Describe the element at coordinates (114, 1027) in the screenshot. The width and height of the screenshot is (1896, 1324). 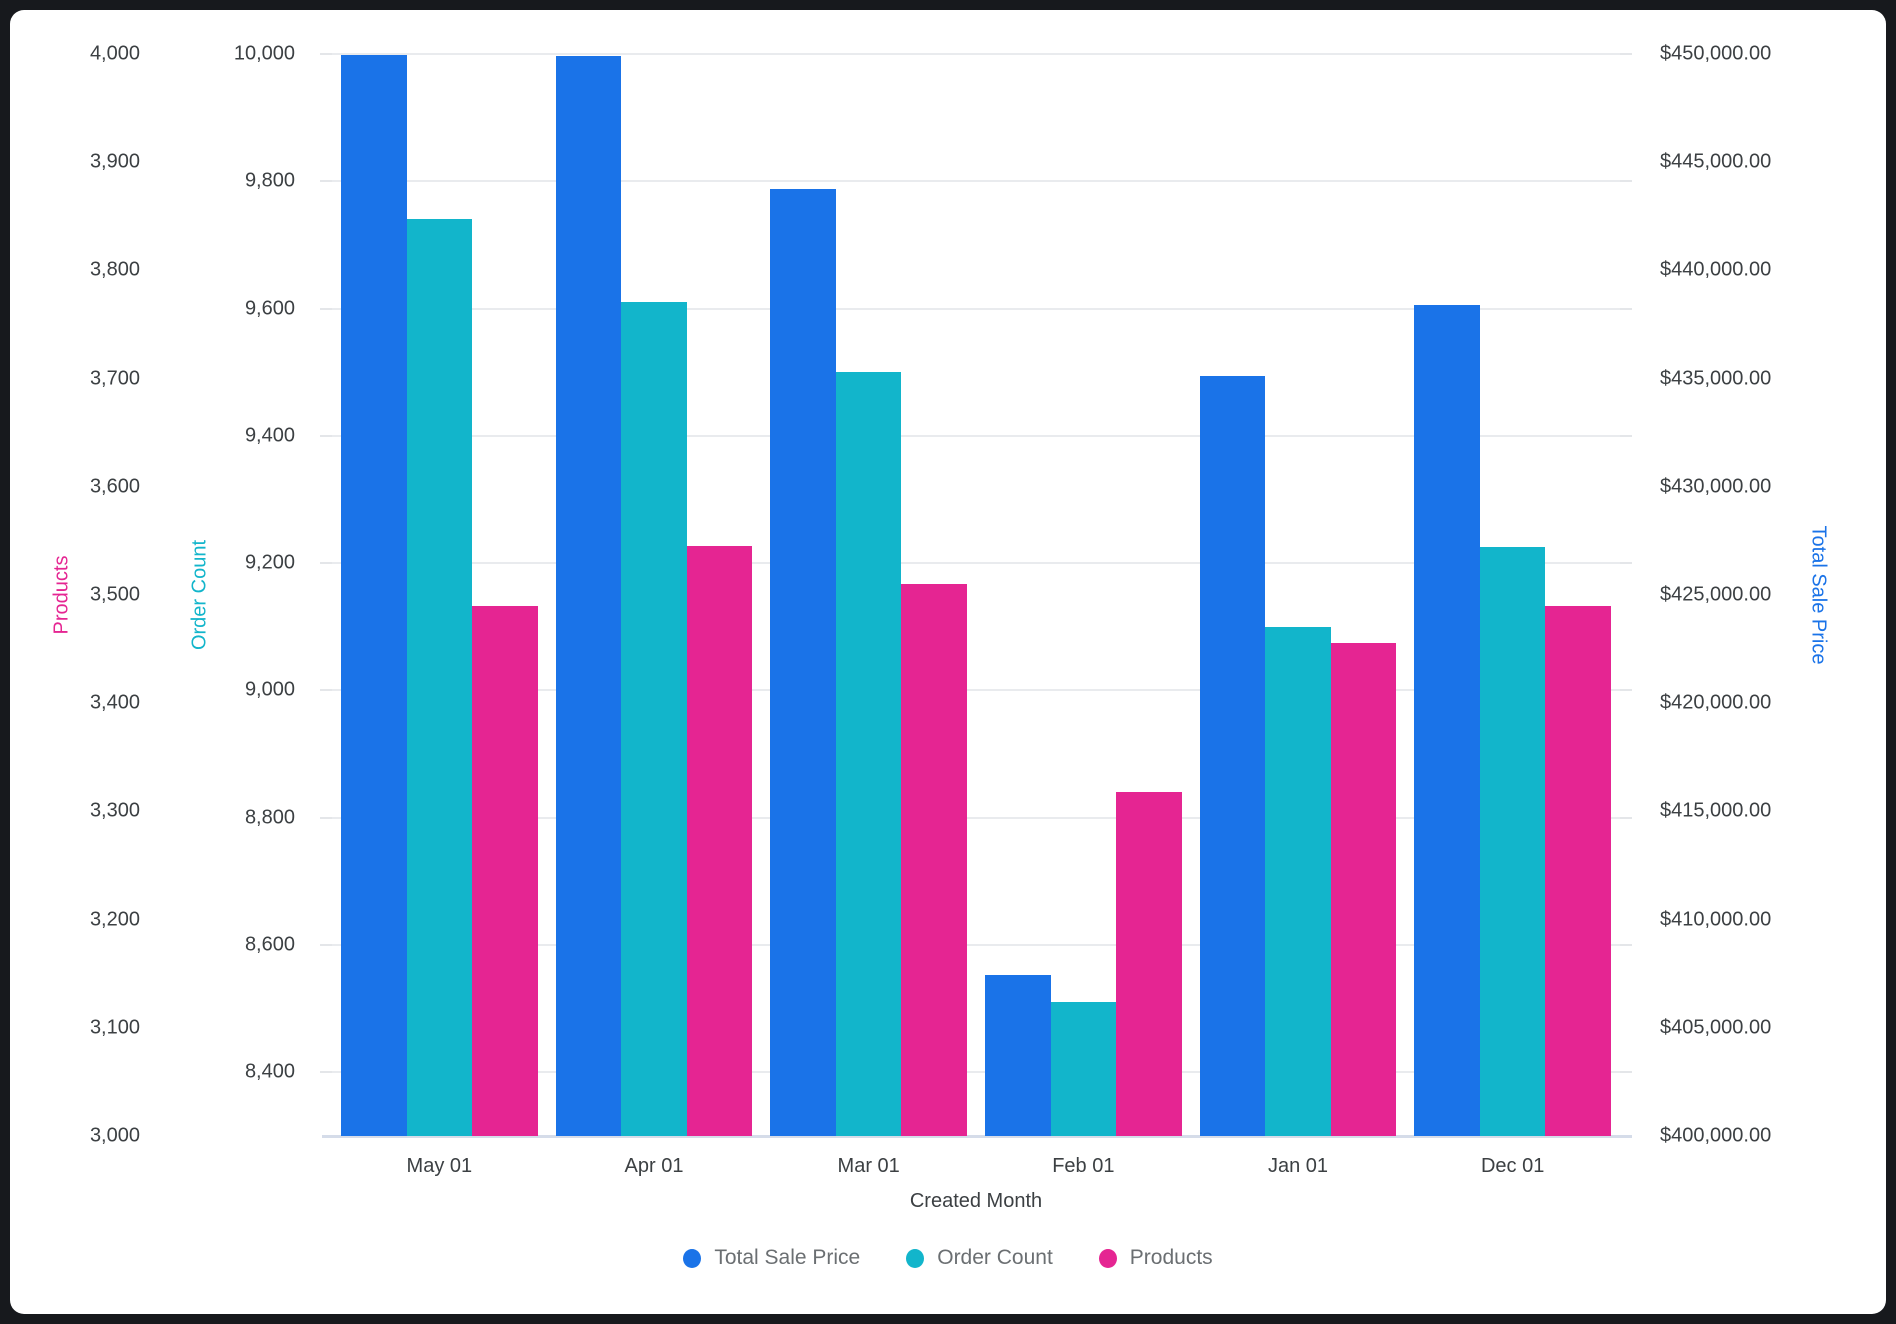
I see `products-tick-label: 3,100` at that location.